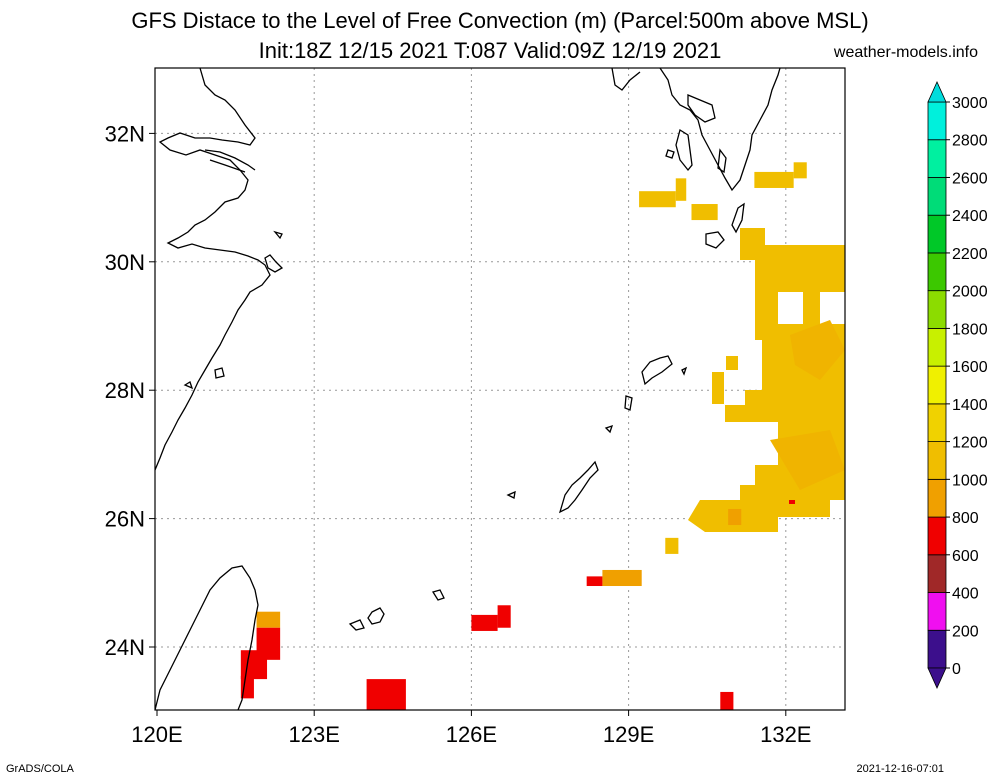  I want to click on tanegashima, so click(738, 218).